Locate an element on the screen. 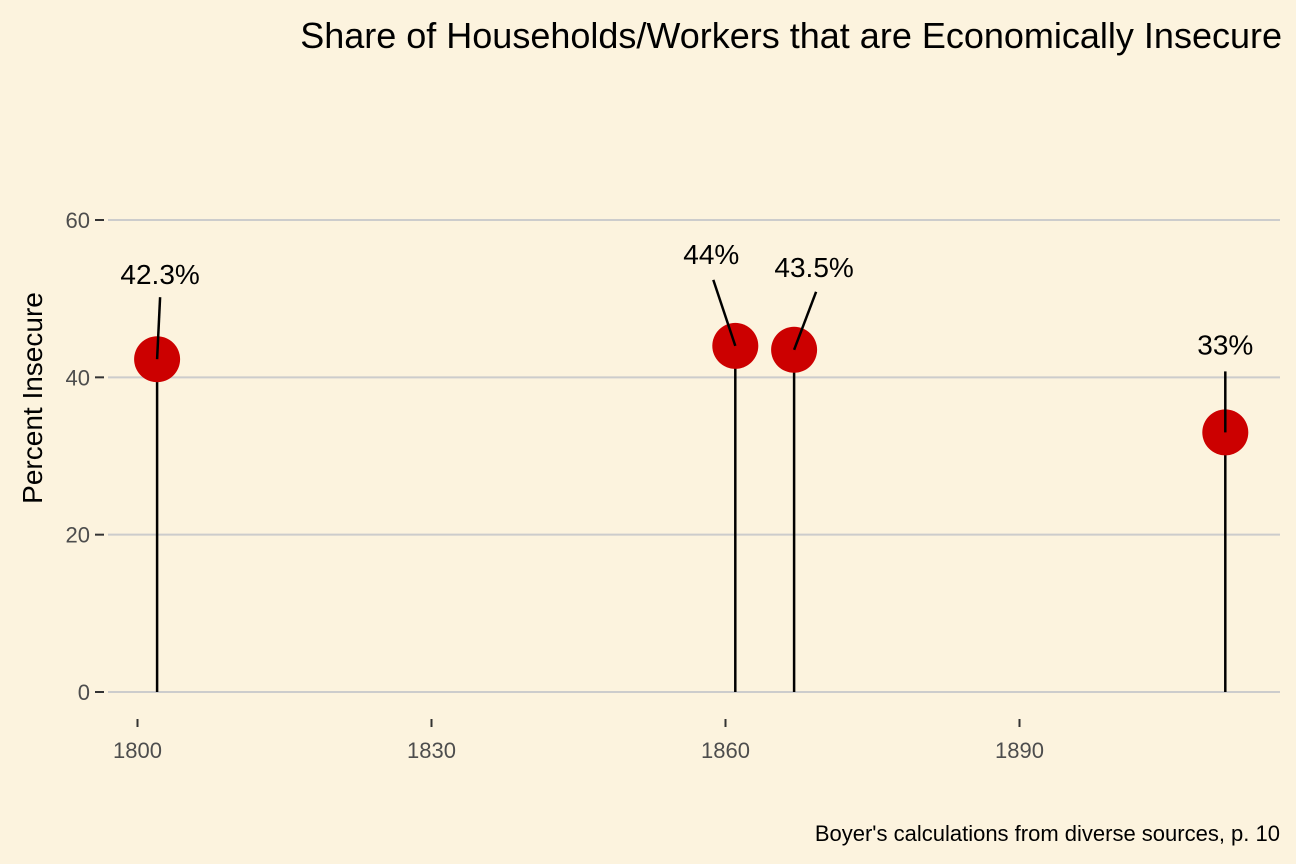 The image size is (1296, 864). x-axis: 1800 1830 1860 1890 is located at coordinates (578, 741).